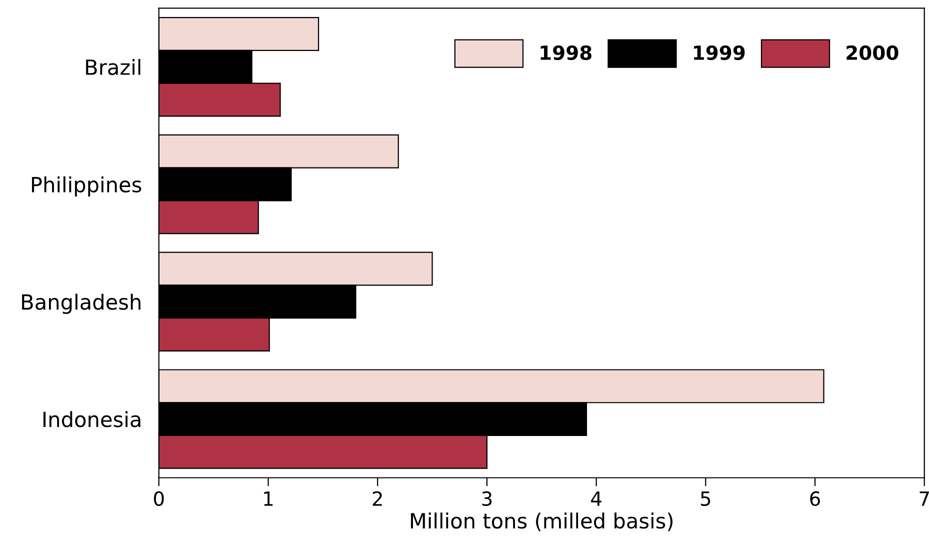 The width and height of the screenshot is (929, 546). What do you see at coordinates (872, 52) in the screenshot?
I see `legend-label: 2000` at bounding box center [872, 52].